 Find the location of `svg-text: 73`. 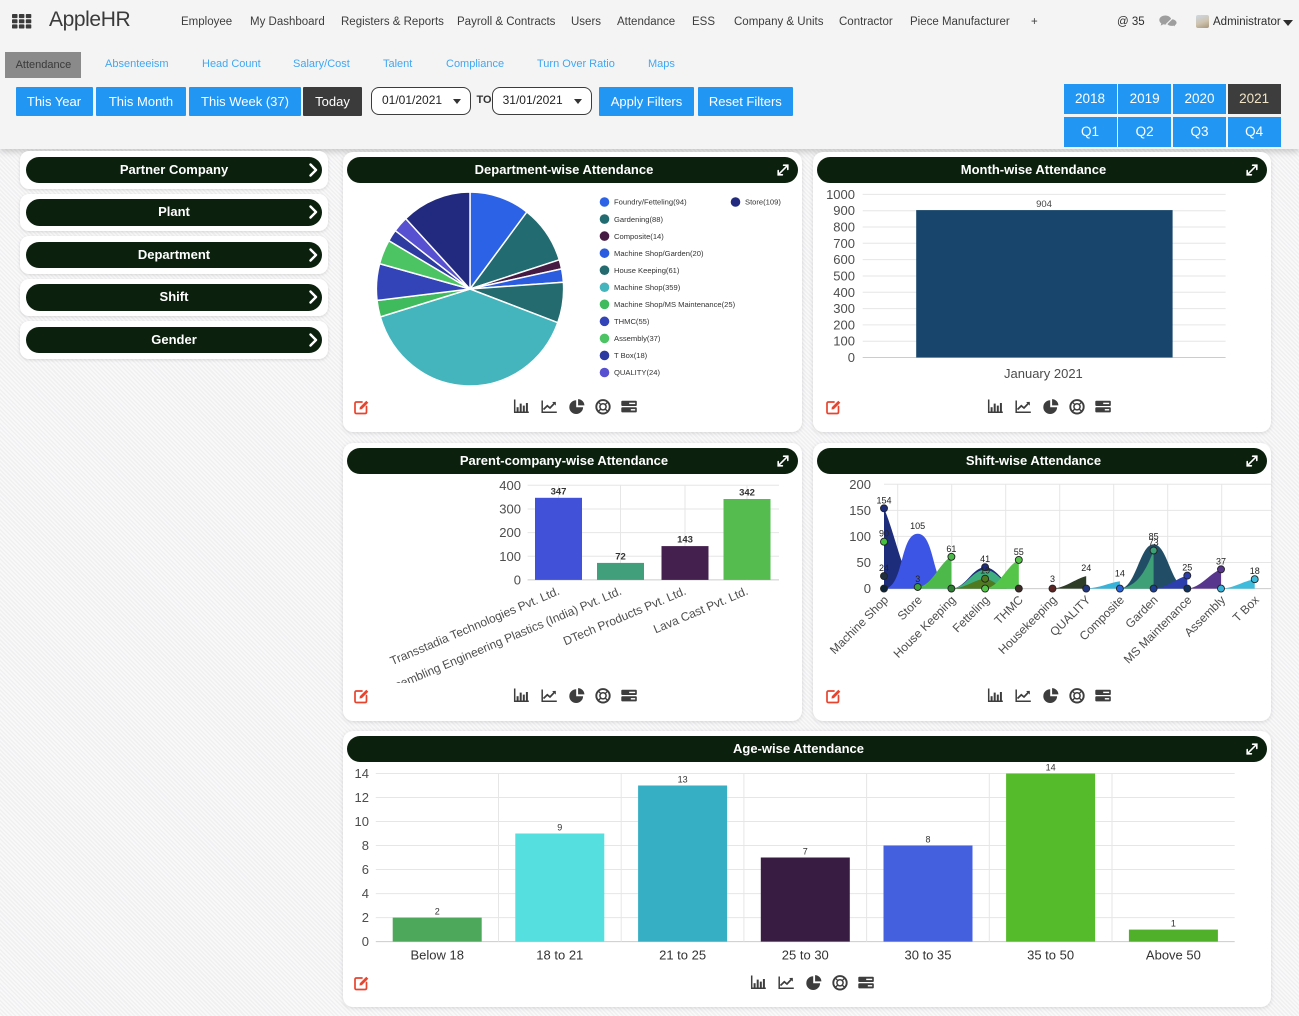

svg-text: 73 is located at coordinates (1154, 542).